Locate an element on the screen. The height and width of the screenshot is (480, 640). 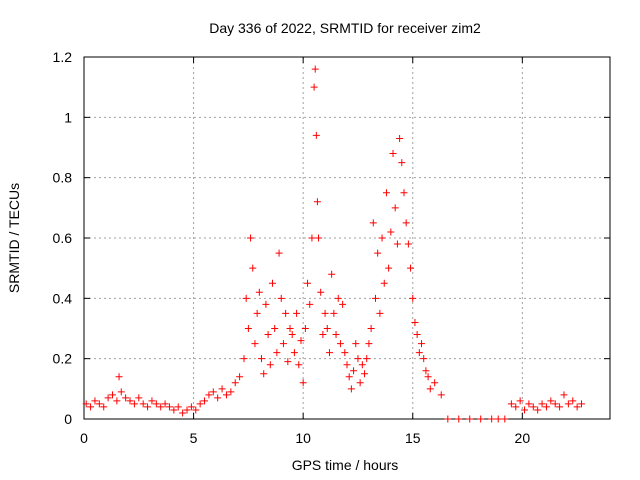
y-tick-label: 1.2 is located at coordinates (63, 57).